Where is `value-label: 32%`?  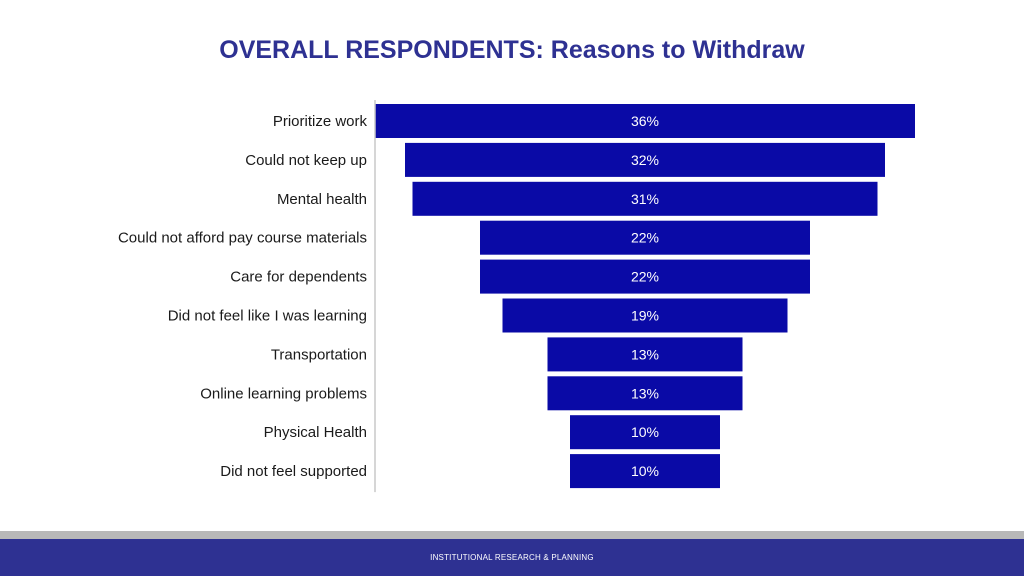 value-label: 32% is located at coordinates (645, 160).